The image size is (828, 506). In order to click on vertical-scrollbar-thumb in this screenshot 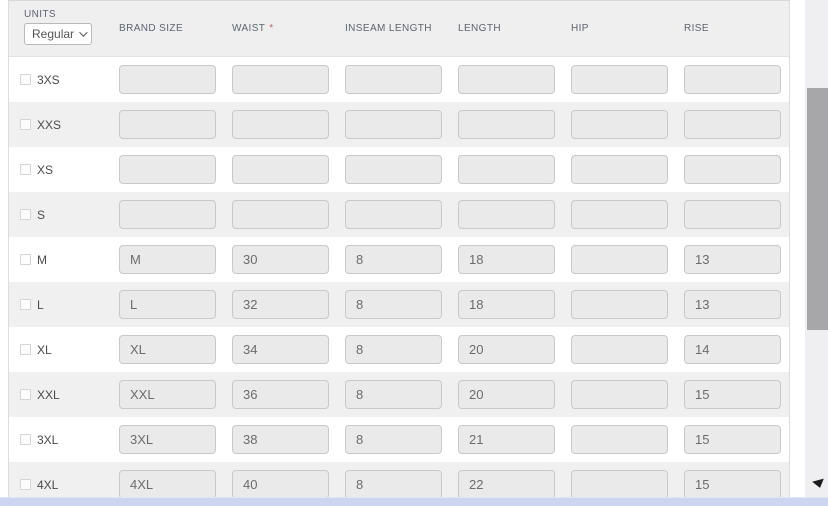, I will do `click(817, 209)`.